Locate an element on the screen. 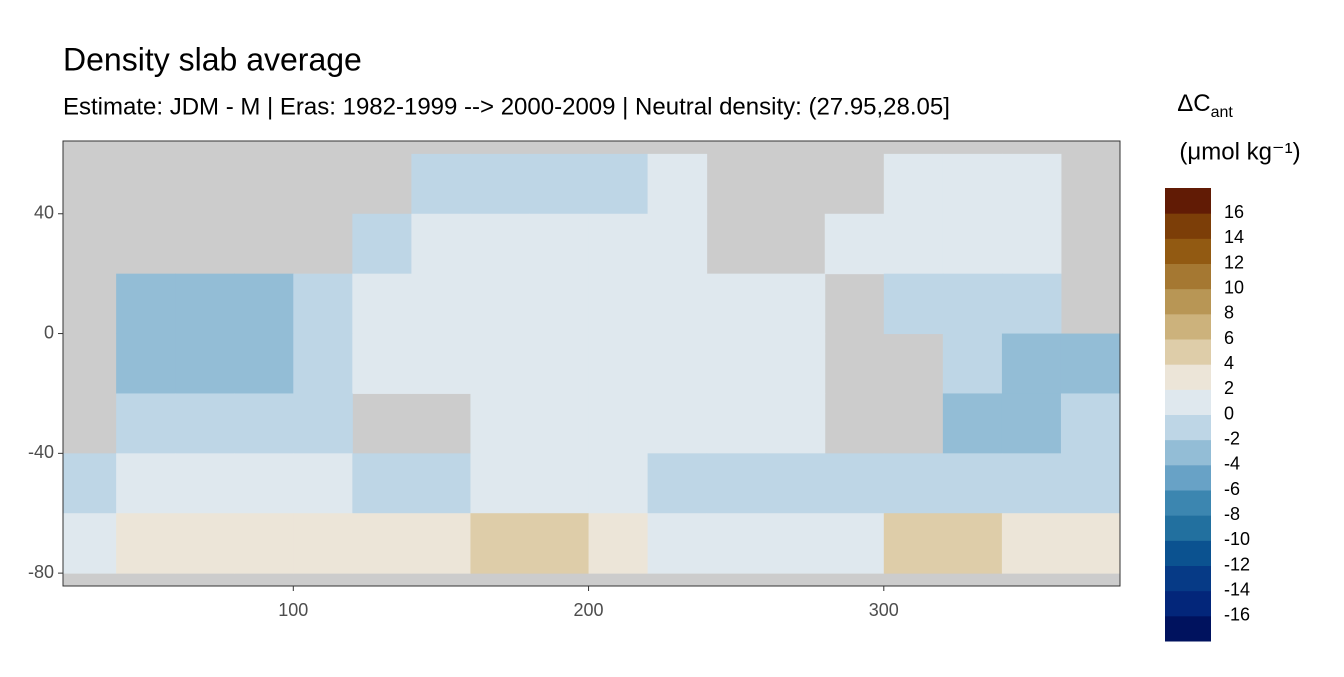 This screenshot has height=677, width=1344. legend-label: -8 is located at coordinates (1232, 514).